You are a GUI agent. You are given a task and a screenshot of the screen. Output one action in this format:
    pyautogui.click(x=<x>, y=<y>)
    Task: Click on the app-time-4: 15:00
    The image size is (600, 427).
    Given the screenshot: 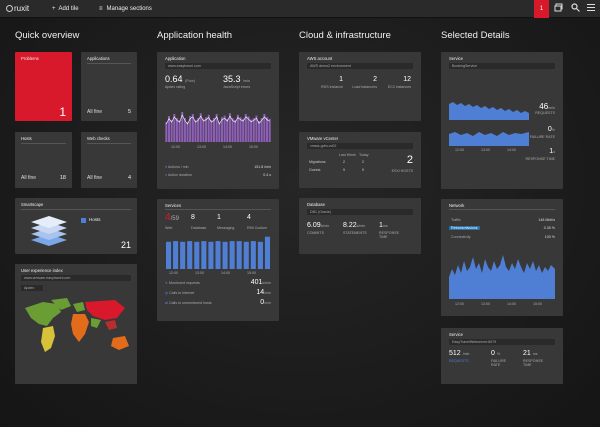 What is the action you would take?
    pyautogui.click(x=253, y=147)
    